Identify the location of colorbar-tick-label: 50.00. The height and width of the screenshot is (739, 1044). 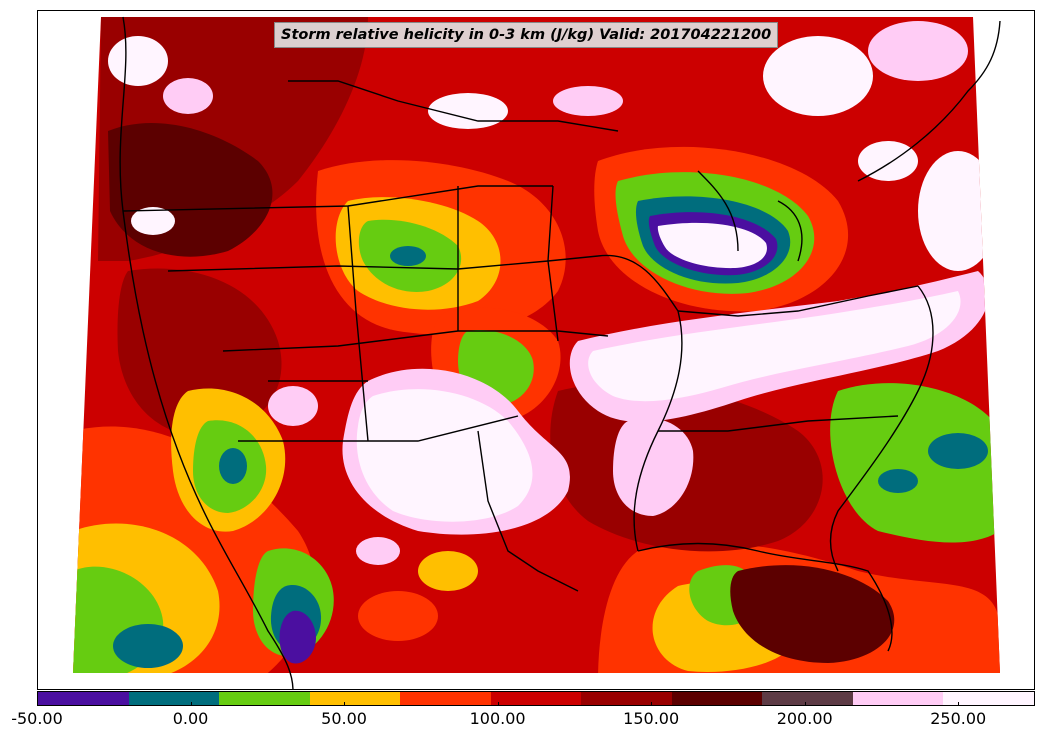
(344, 718).